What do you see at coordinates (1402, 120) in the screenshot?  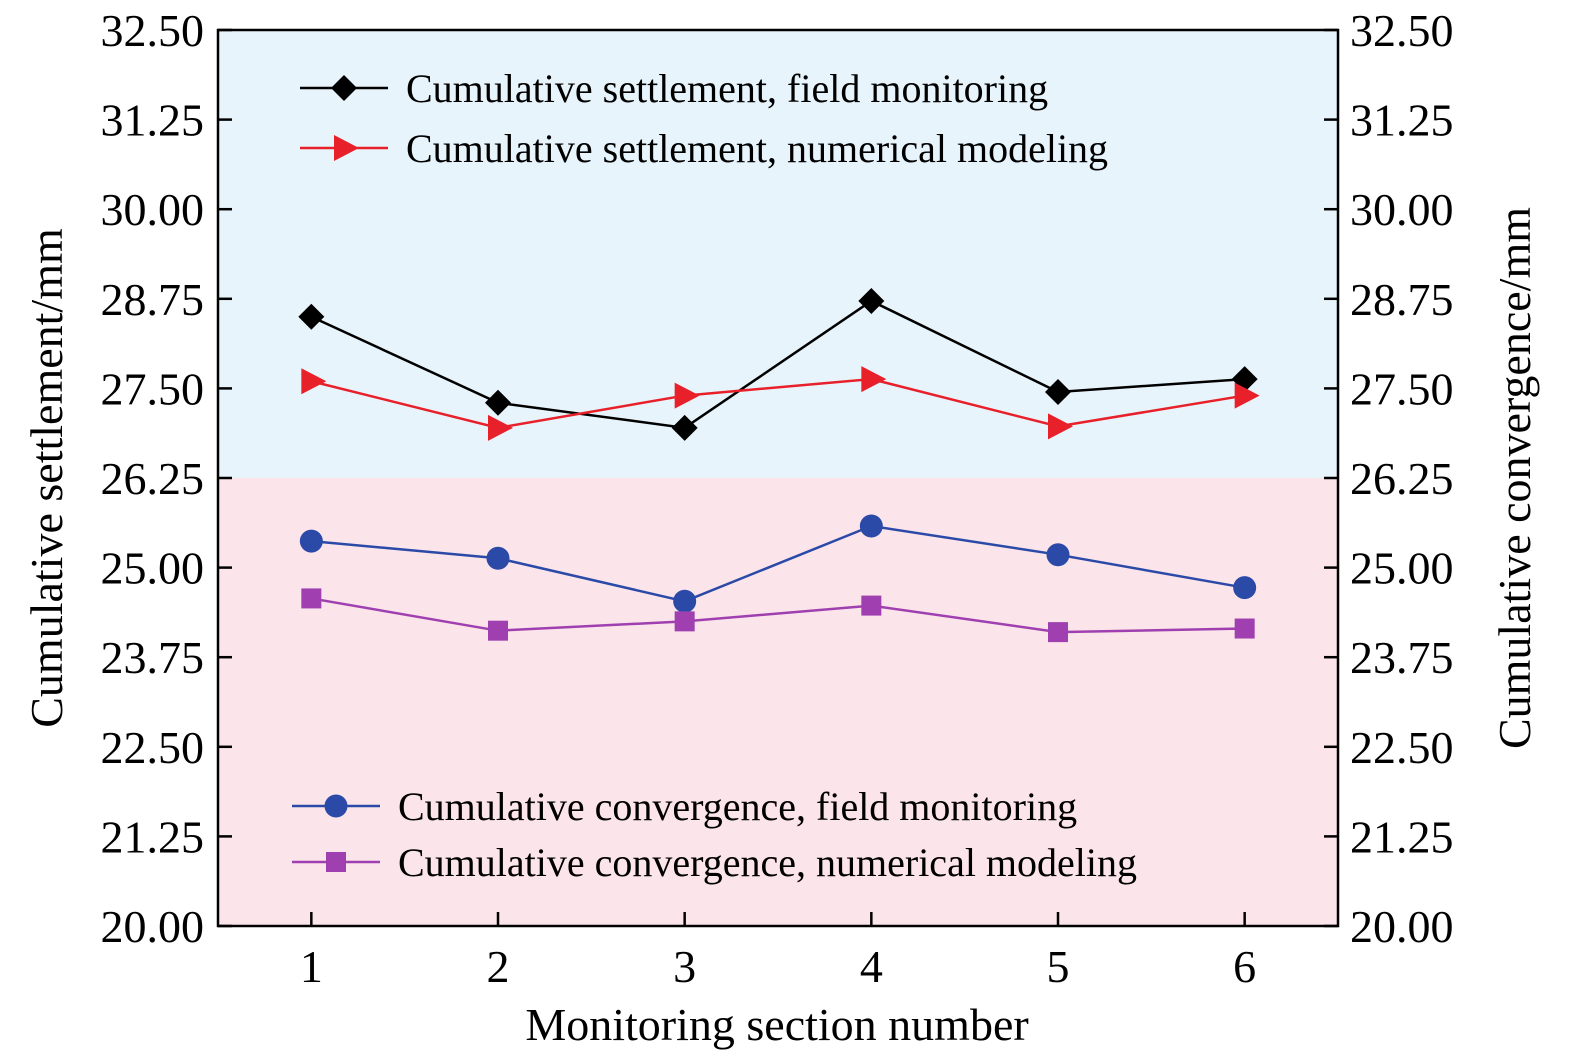 I see `y-tick-label-right: 31.25` at bounding box center [1402, 120].